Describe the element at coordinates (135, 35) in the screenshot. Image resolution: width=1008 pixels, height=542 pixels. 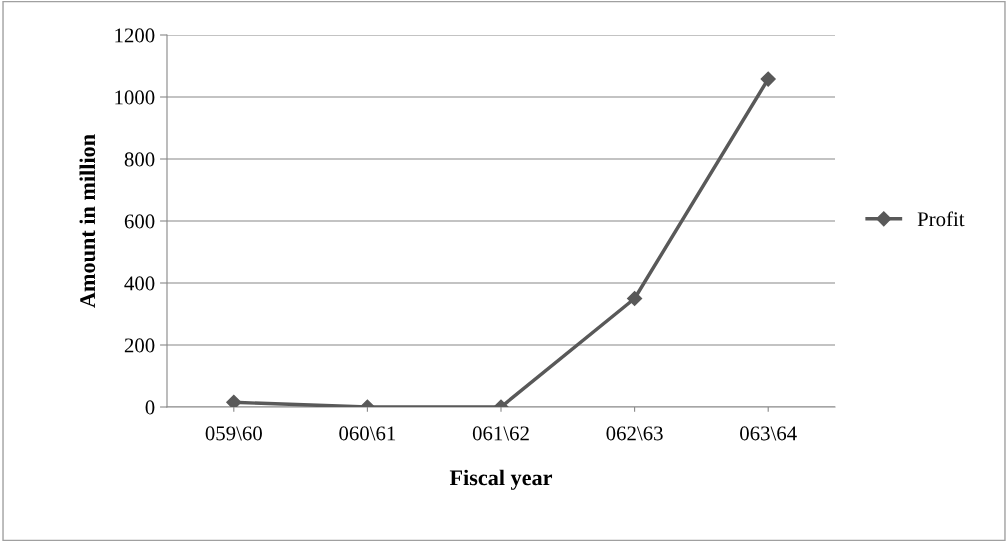
I see `y-tick-label: 1200` at that location.